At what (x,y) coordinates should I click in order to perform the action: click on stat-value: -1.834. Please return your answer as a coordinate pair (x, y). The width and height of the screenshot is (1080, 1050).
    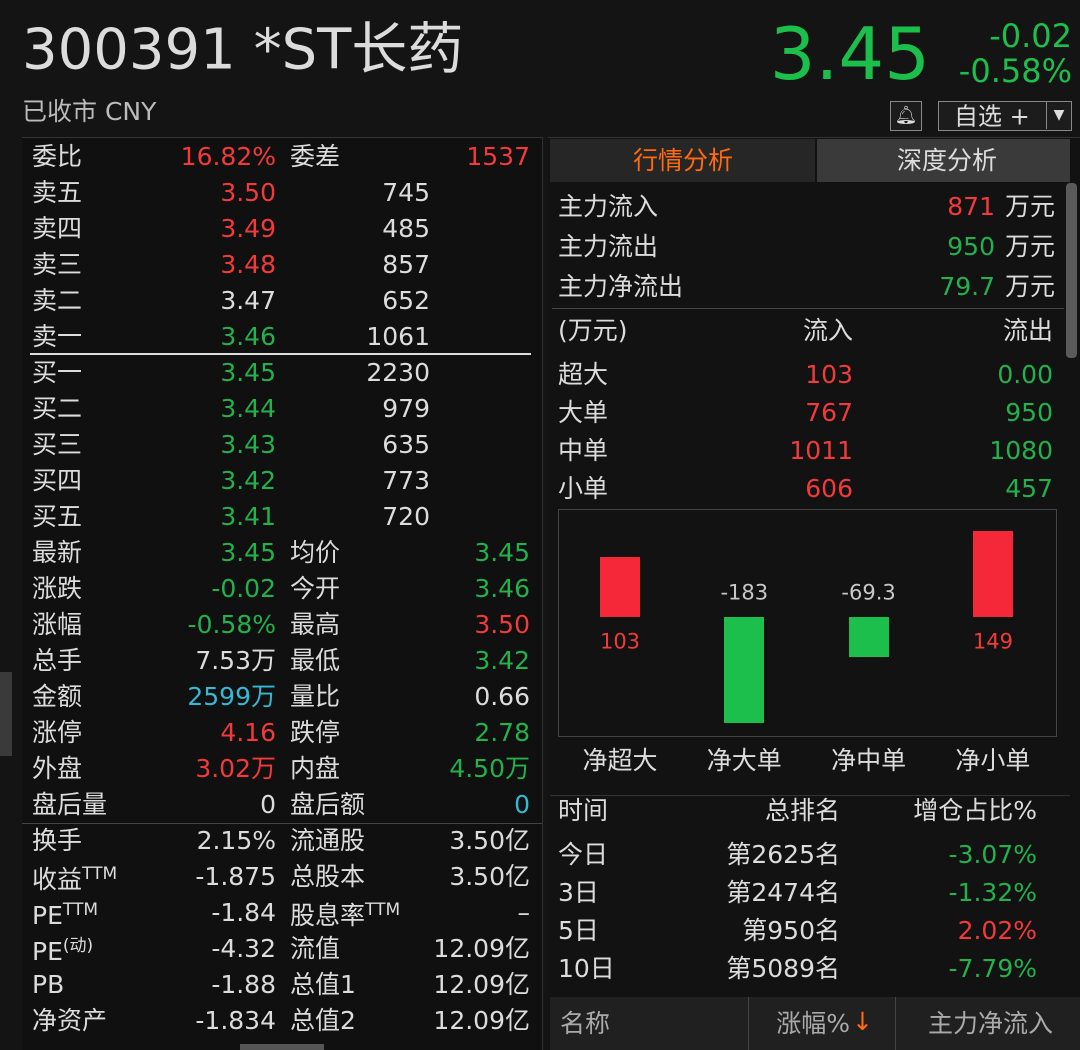
    Looking at the image, I should click on (235, 1020).